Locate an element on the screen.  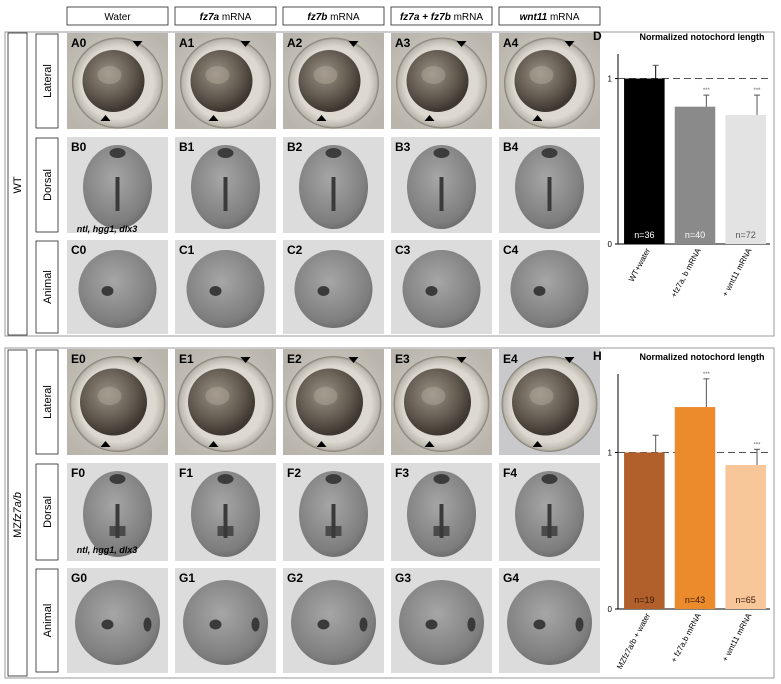
panel-letter-C1: C1 is located at coordinates (187, 250).